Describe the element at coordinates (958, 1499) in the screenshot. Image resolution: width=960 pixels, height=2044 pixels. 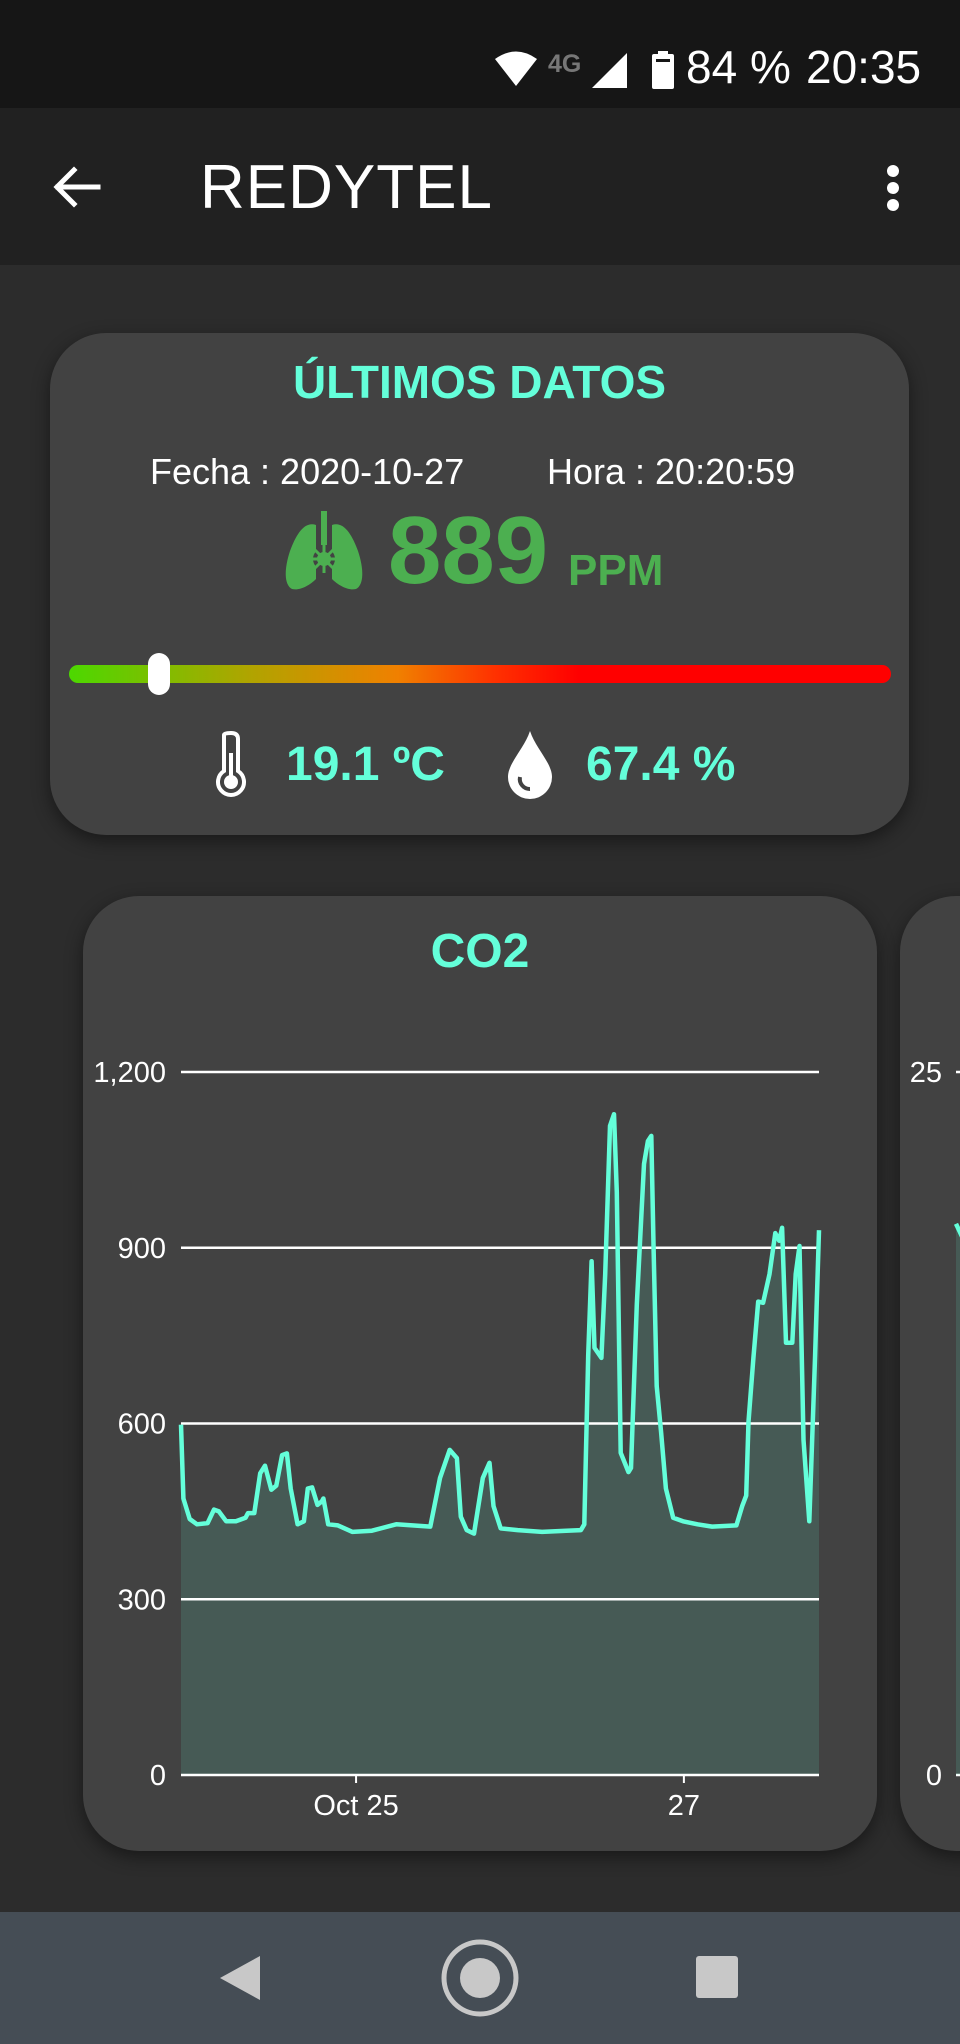
I see `temperature-area-fill` at that location.